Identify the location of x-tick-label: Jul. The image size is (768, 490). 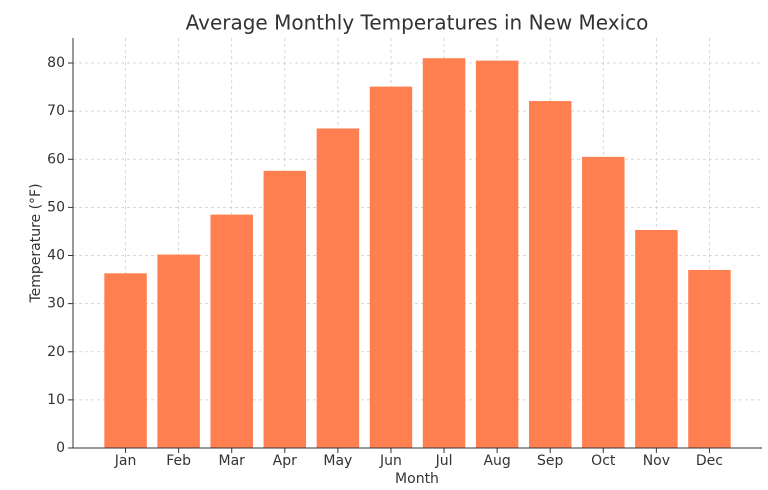
(444, 461).